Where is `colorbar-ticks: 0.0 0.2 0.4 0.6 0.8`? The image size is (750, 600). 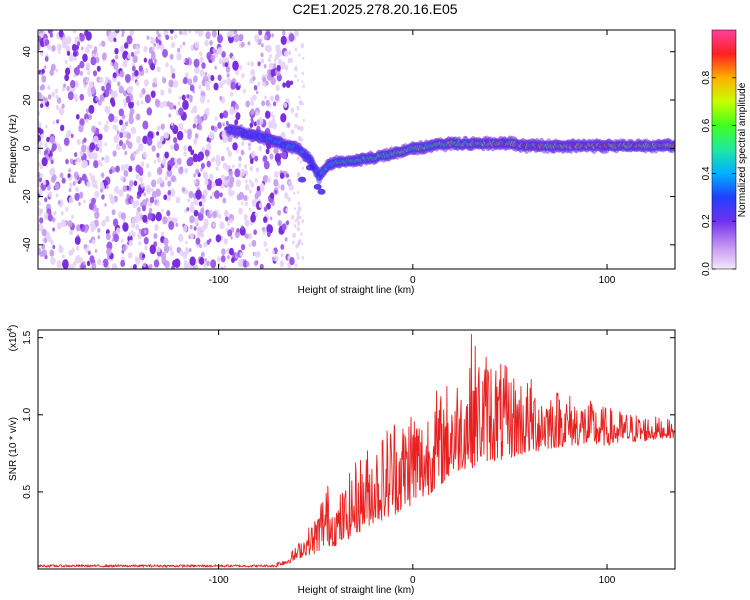
colorbar-ticks: 0.0 0.2 0.4 0.6 0.8 is located at coordinates (718, 173).